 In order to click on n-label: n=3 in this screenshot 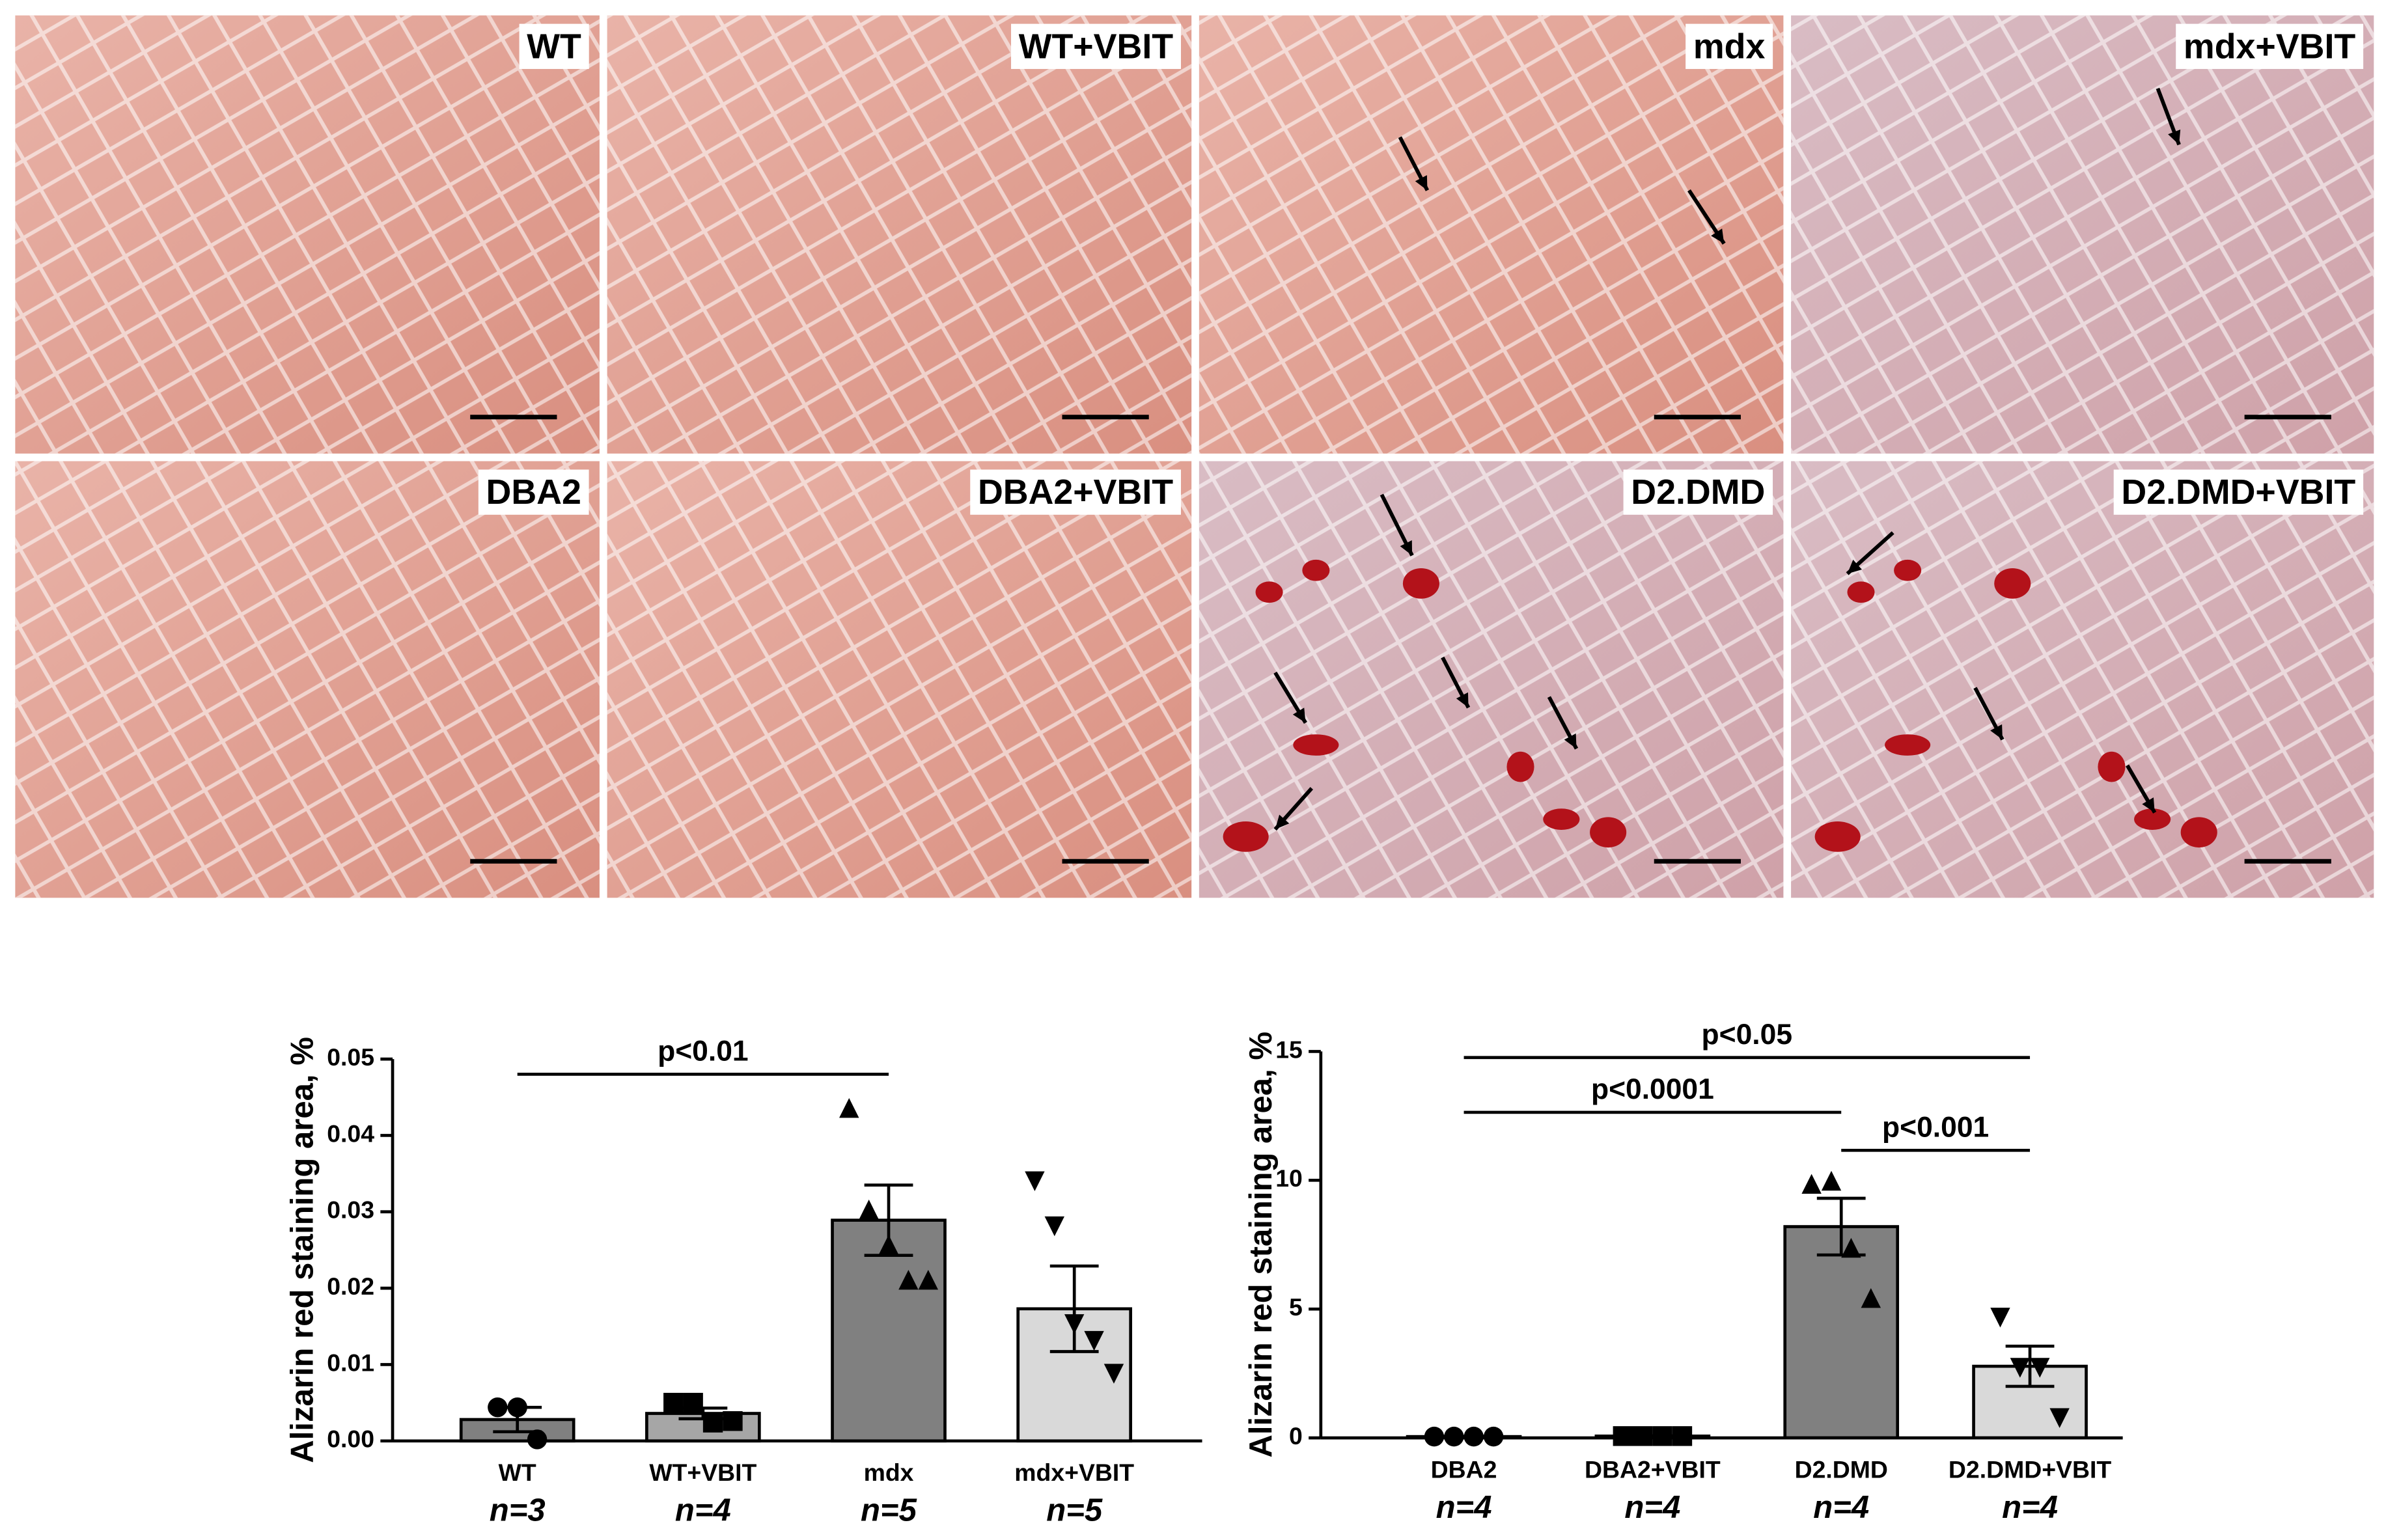, I will do `click(518, 1510)`.